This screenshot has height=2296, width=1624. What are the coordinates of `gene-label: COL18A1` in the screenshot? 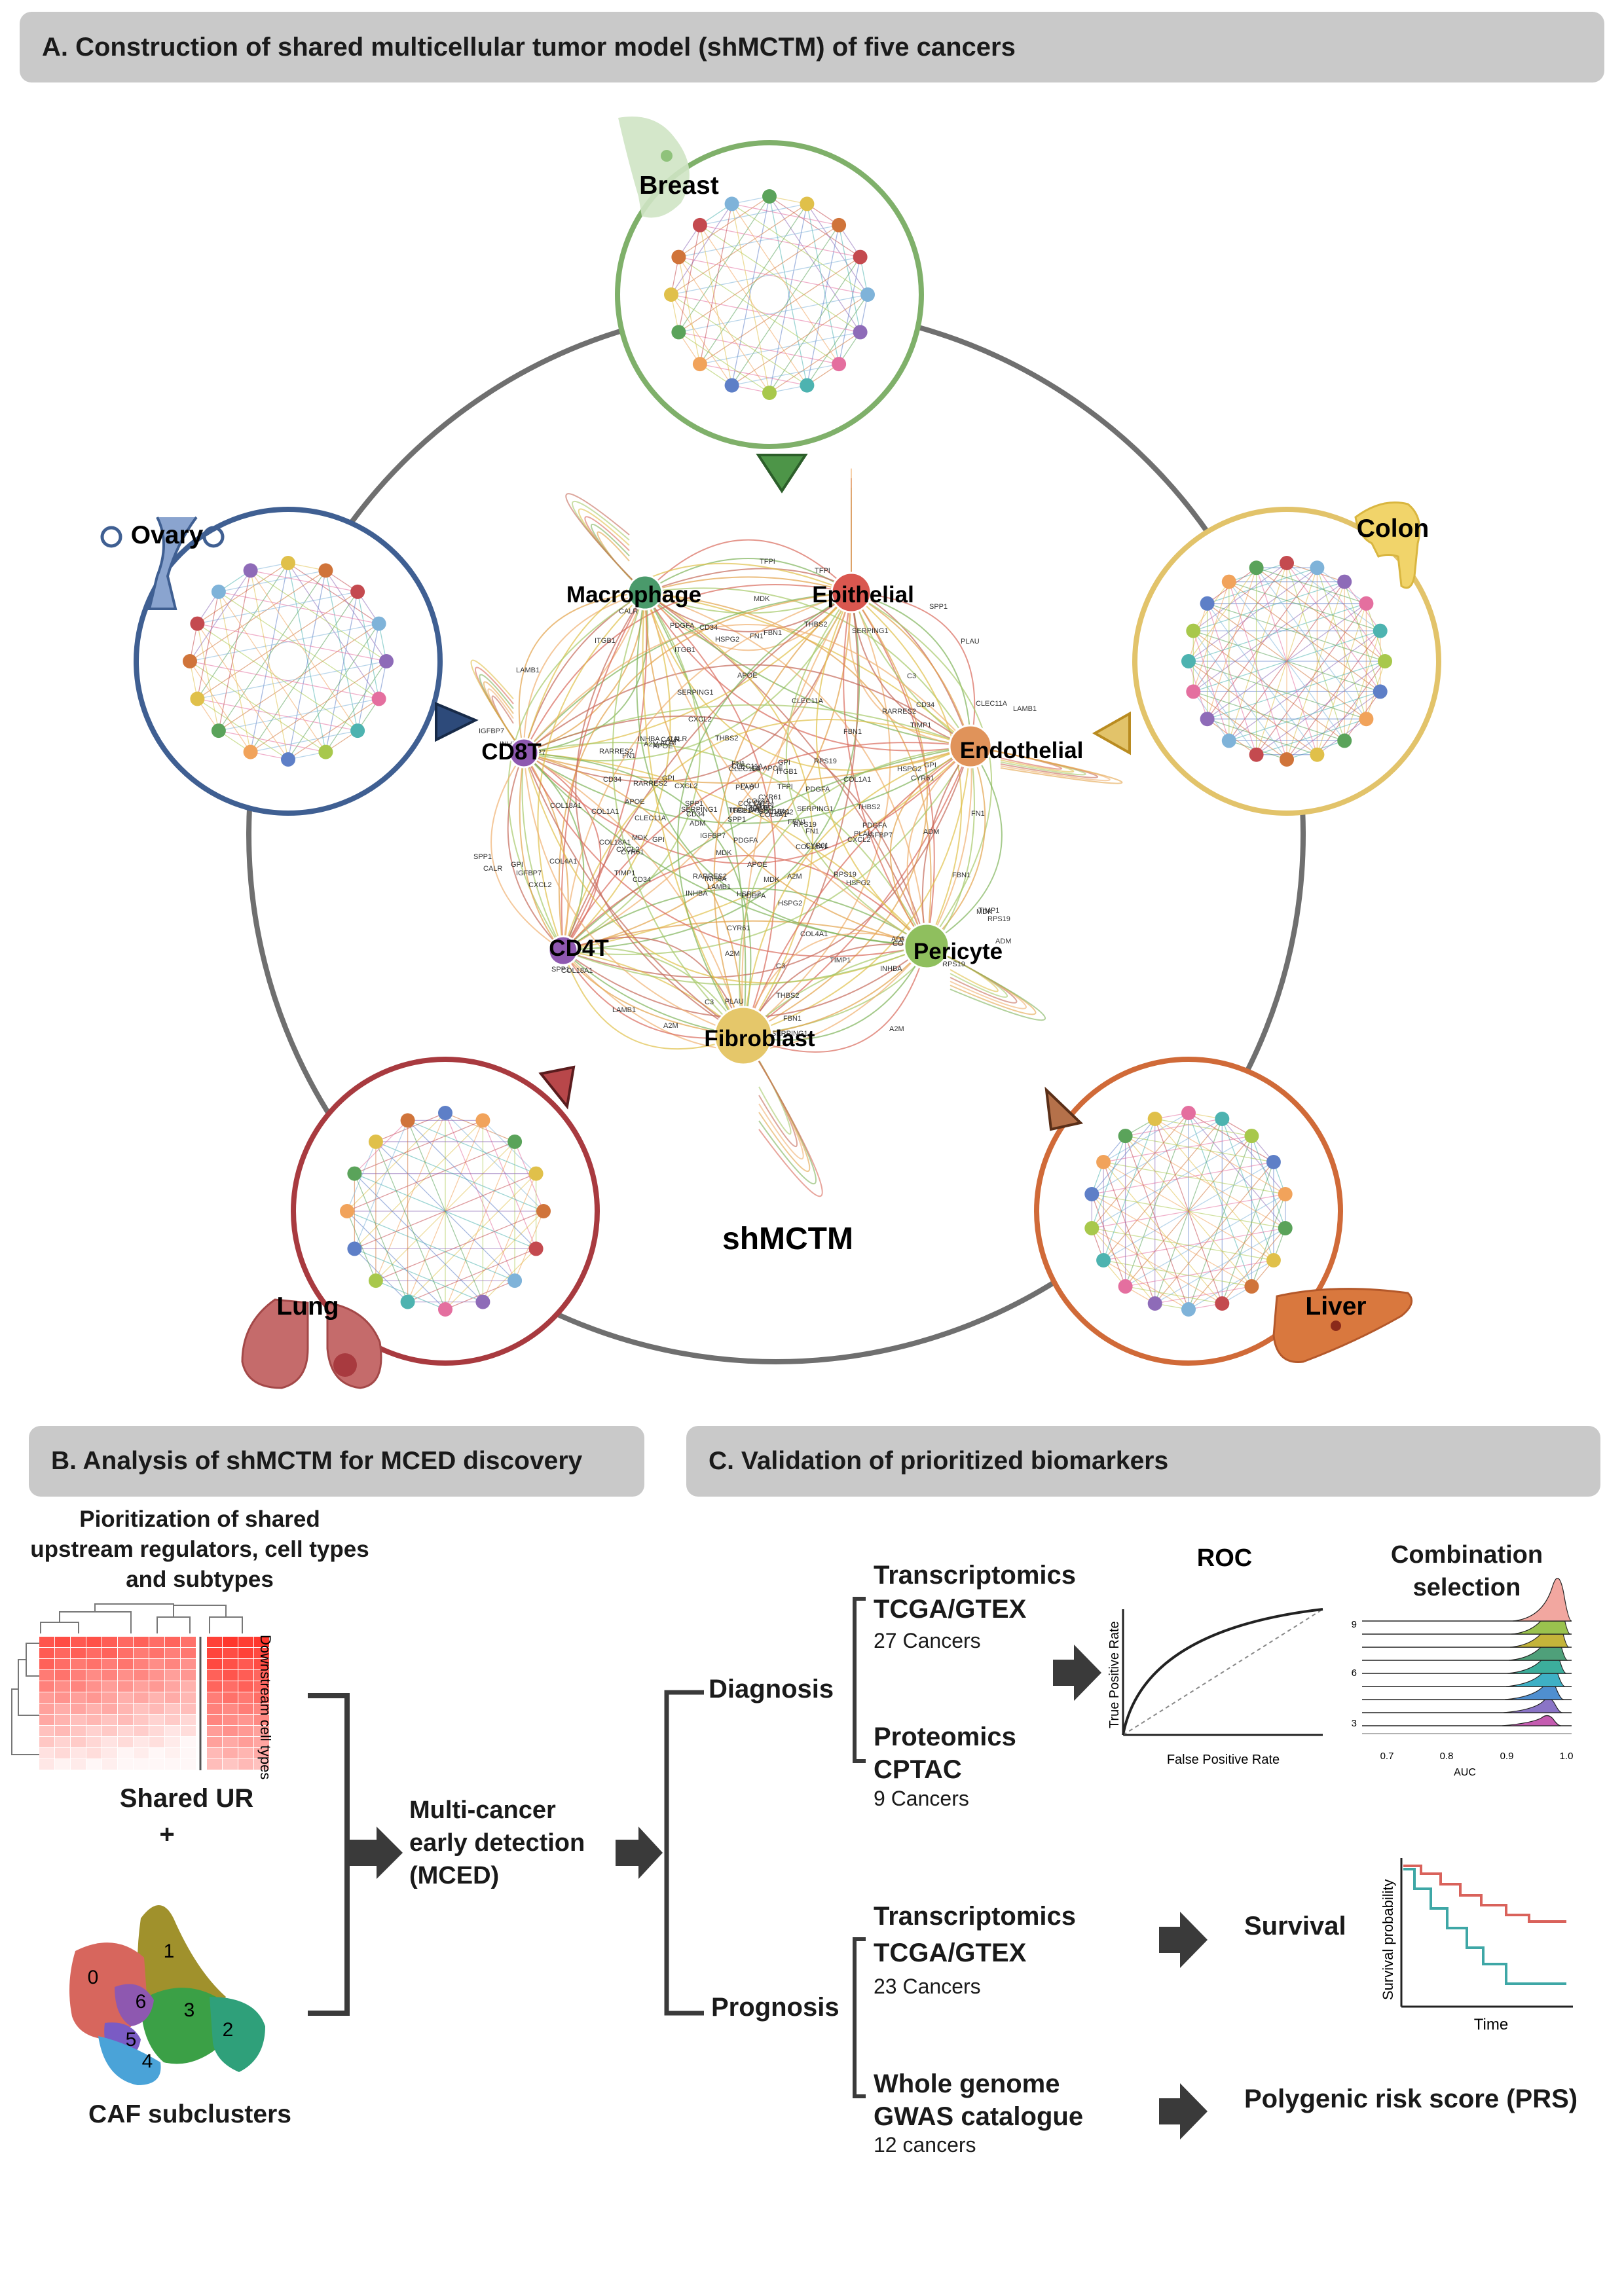 It's located at (615, 843).